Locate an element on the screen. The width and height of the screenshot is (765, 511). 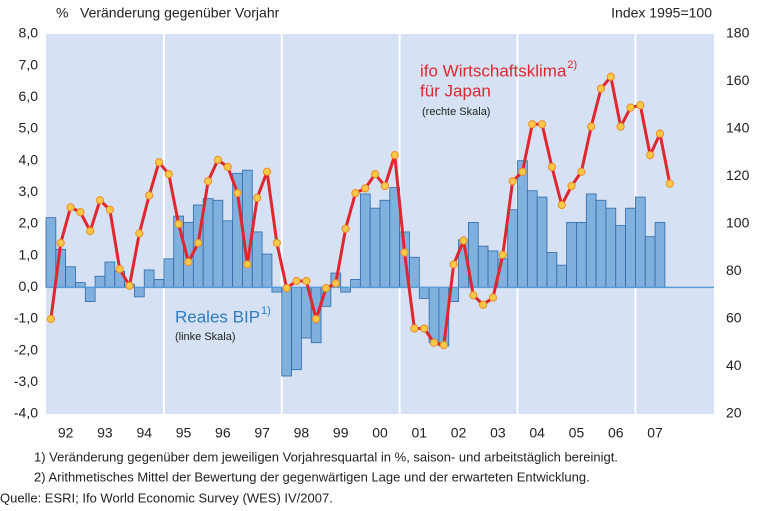
y-tick-label: 1,0 is located at coordinates (29, 254).